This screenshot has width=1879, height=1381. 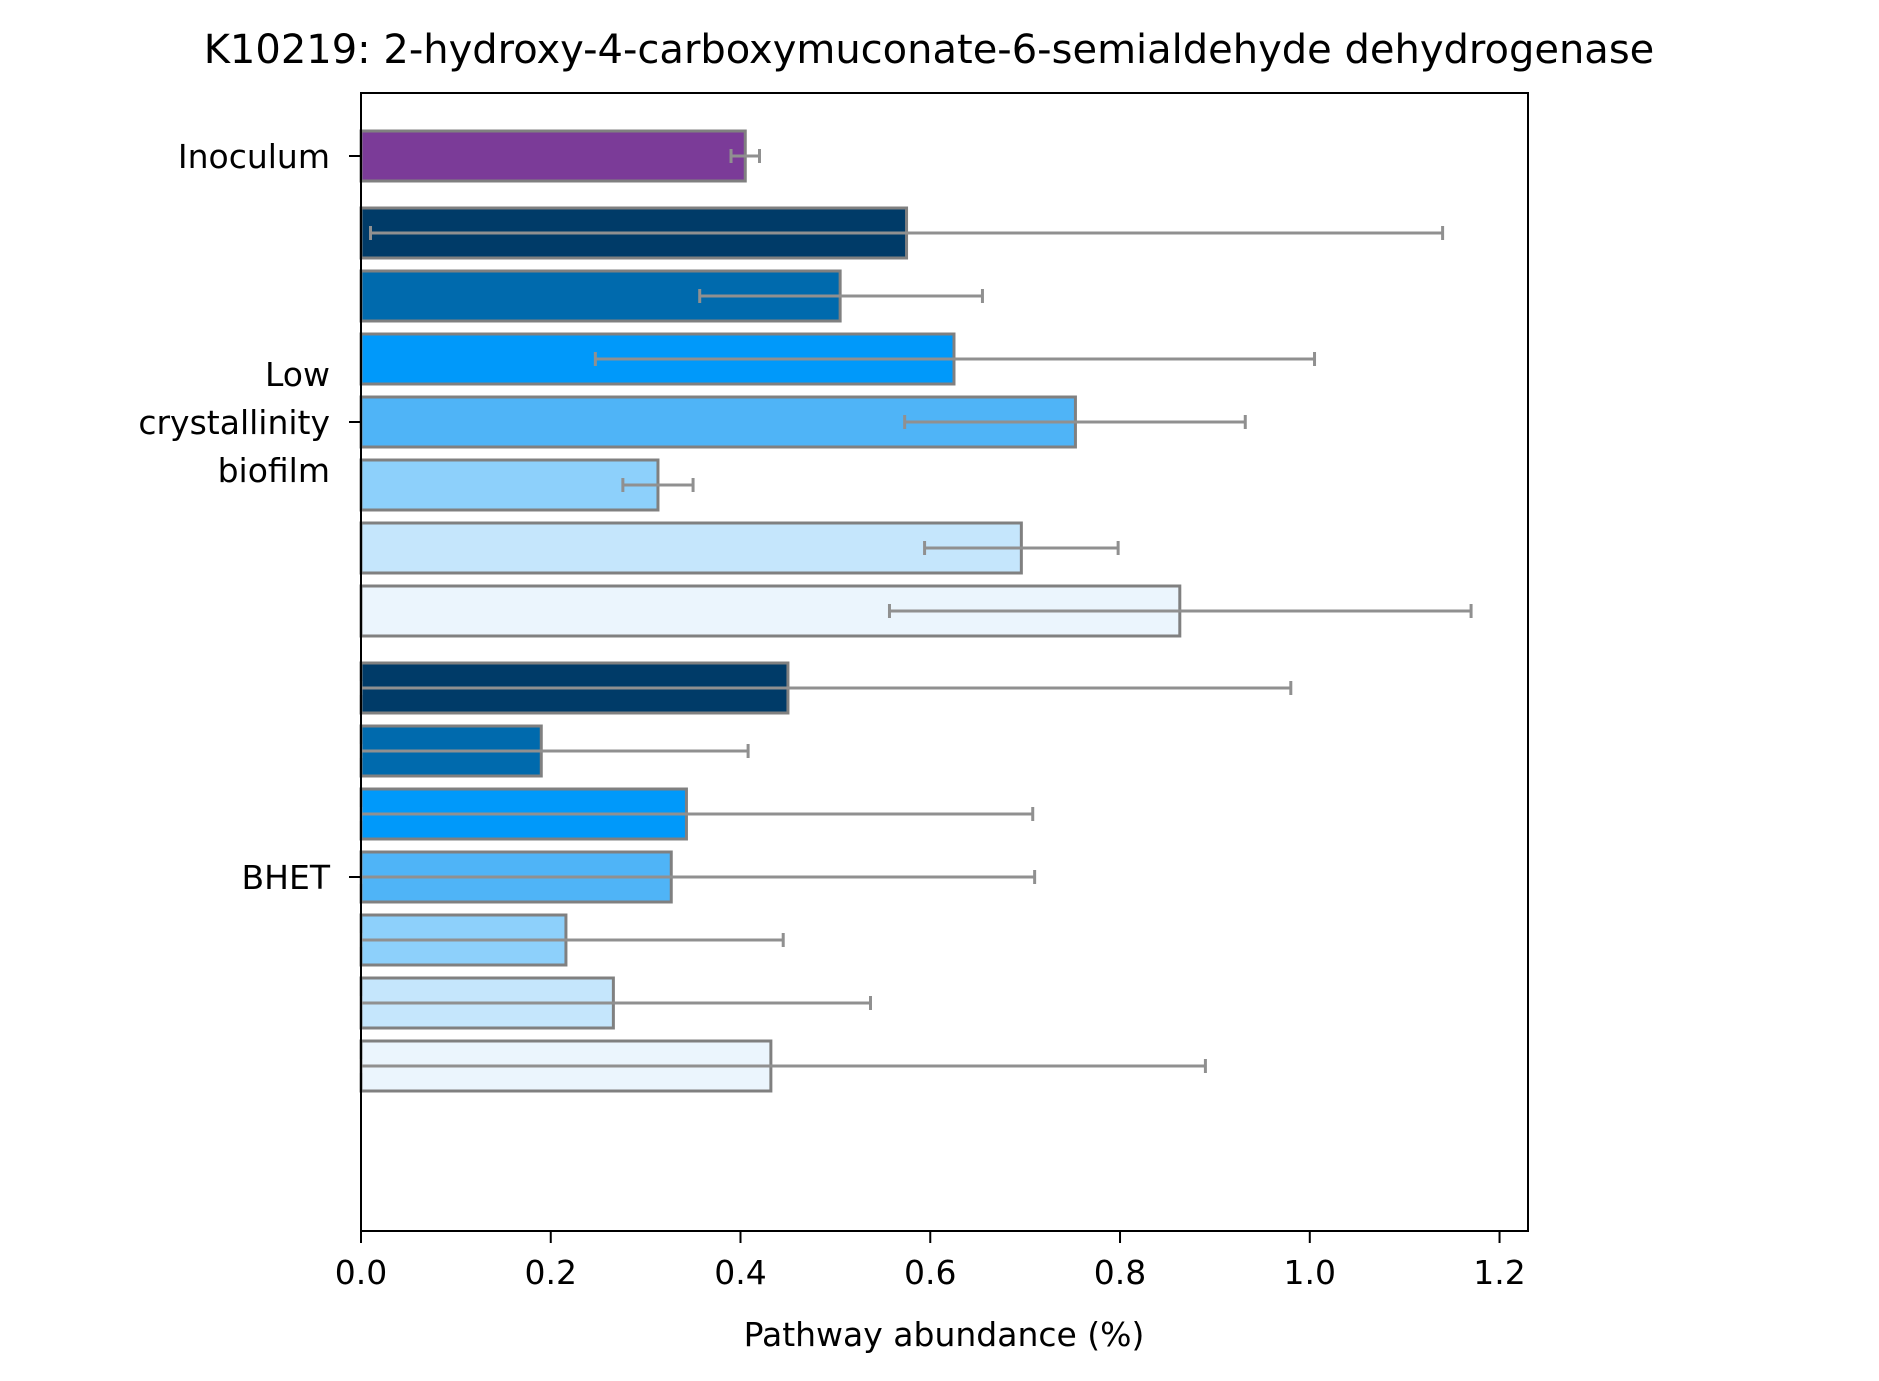 I want to click on x-tick-label: 0.0, so click(x=361, y=1272).